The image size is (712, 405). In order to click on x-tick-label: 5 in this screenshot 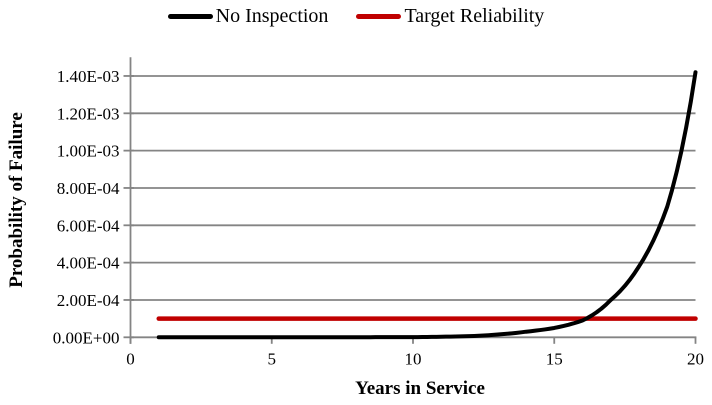, I will do `click(272, 358)`.